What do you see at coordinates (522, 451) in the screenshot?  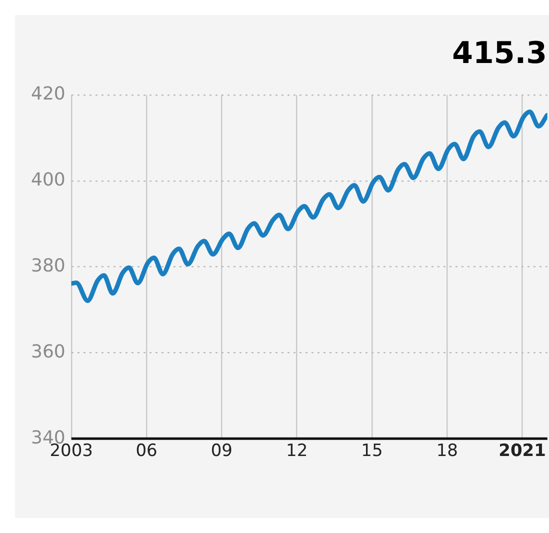 I see `x-tick-label: 2021` at bounding box center [522, 451].